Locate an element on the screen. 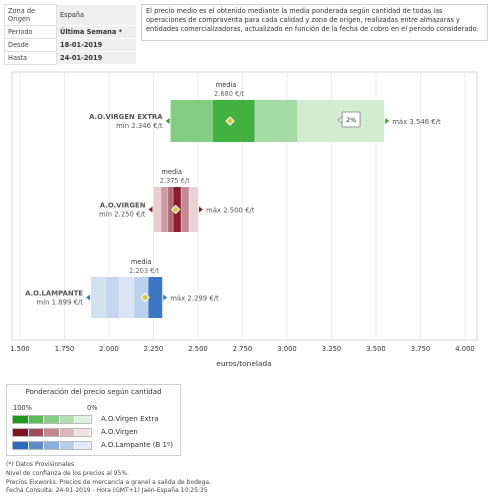  tooltip-pointer is located at coordinates (340, 120).